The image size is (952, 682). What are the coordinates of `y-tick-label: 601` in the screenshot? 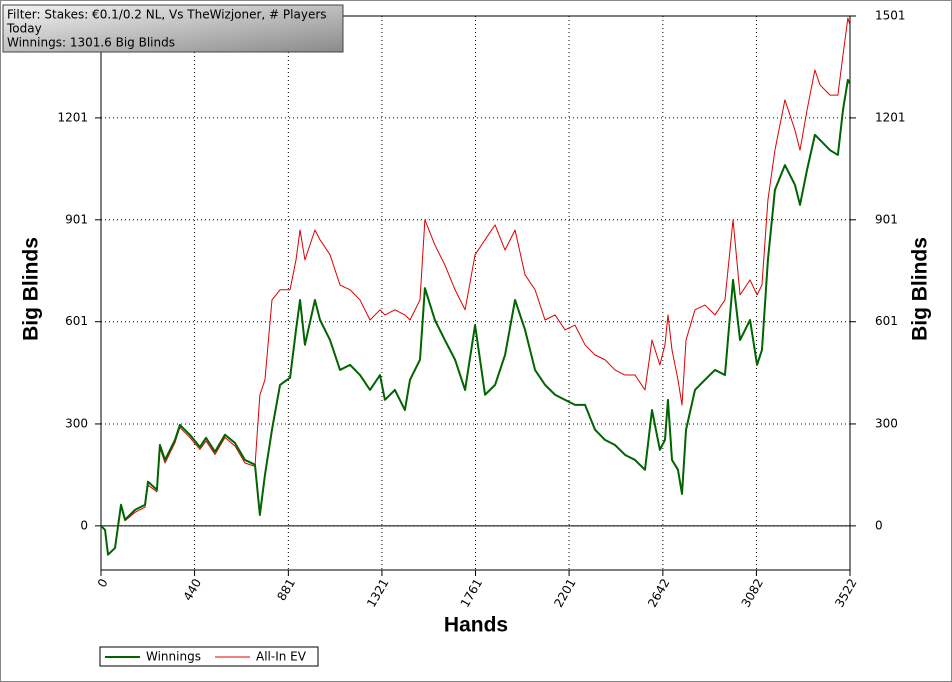 It's located at (76, 321).